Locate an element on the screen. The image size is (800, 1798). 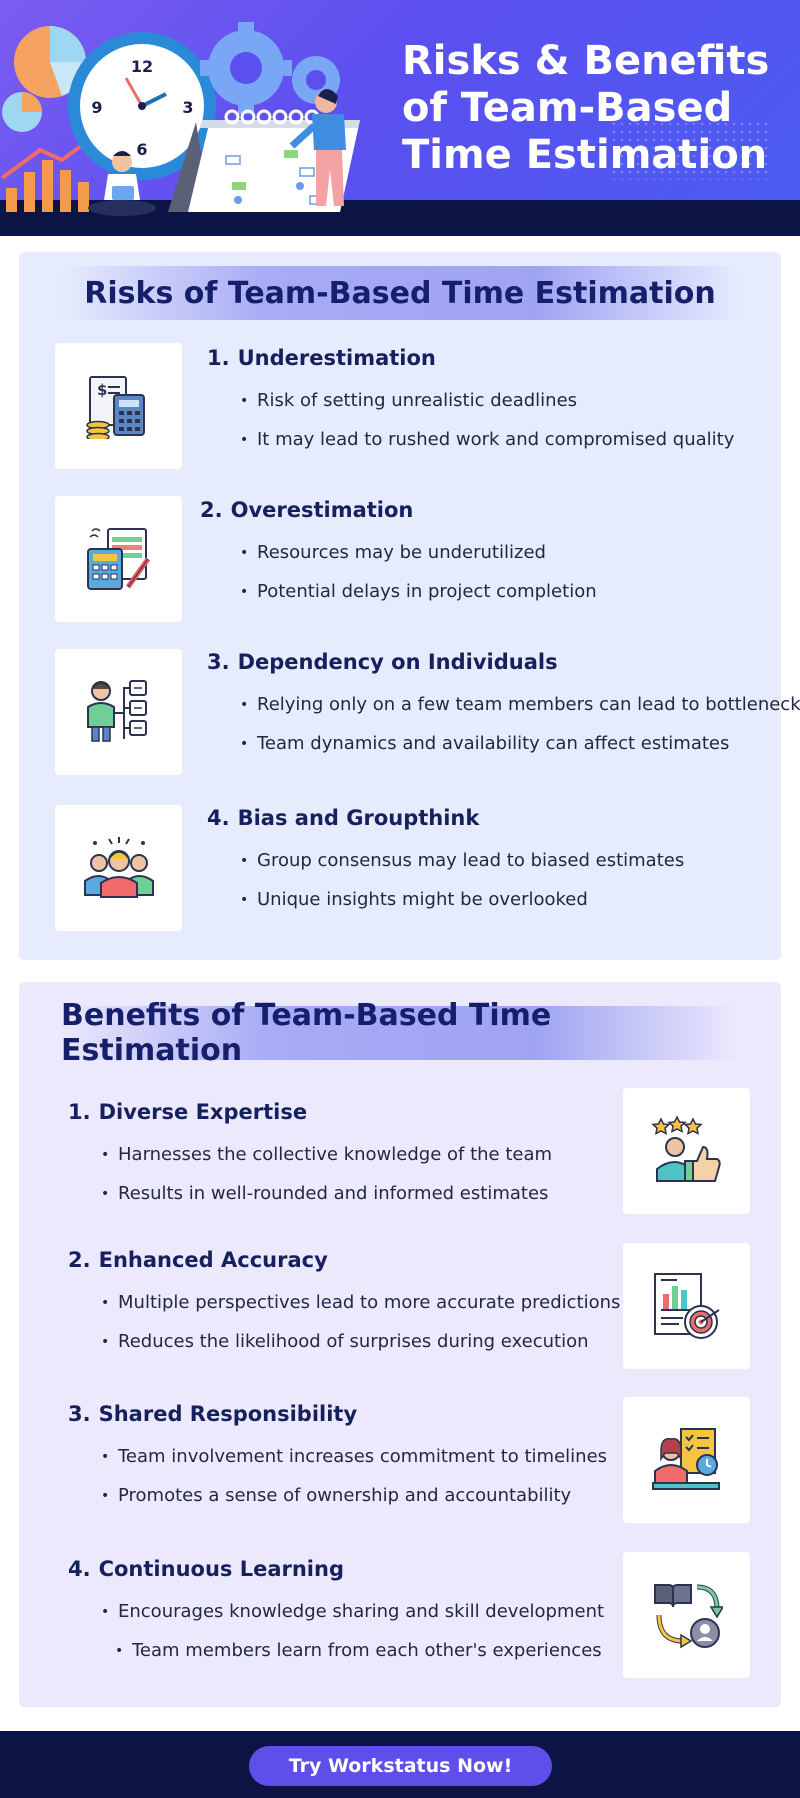
risks-heading: Risks of Team-Based Time Estimation is located at coordinates (400, 293).